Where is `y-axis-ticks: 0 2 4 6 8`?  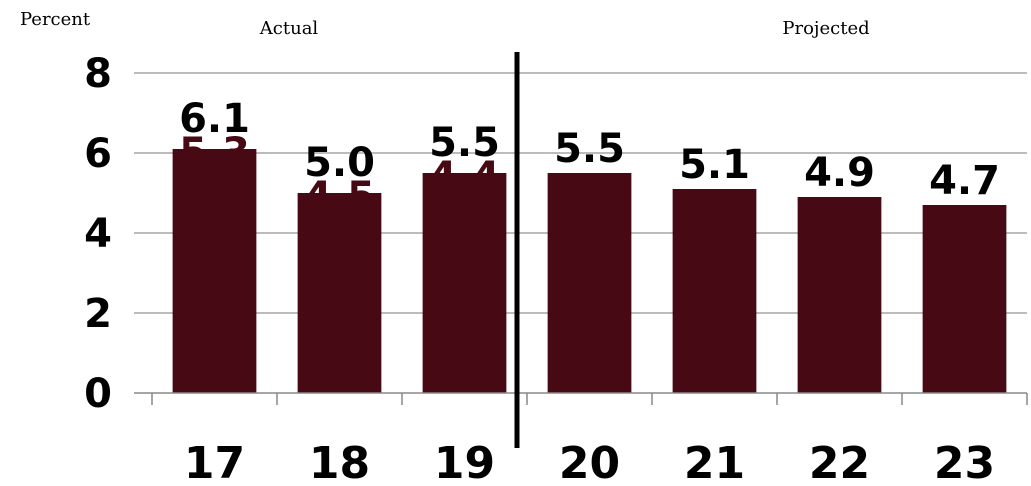 y-axis-ticks: 0 2 4 6 8 is located at coordinates (98, 234).